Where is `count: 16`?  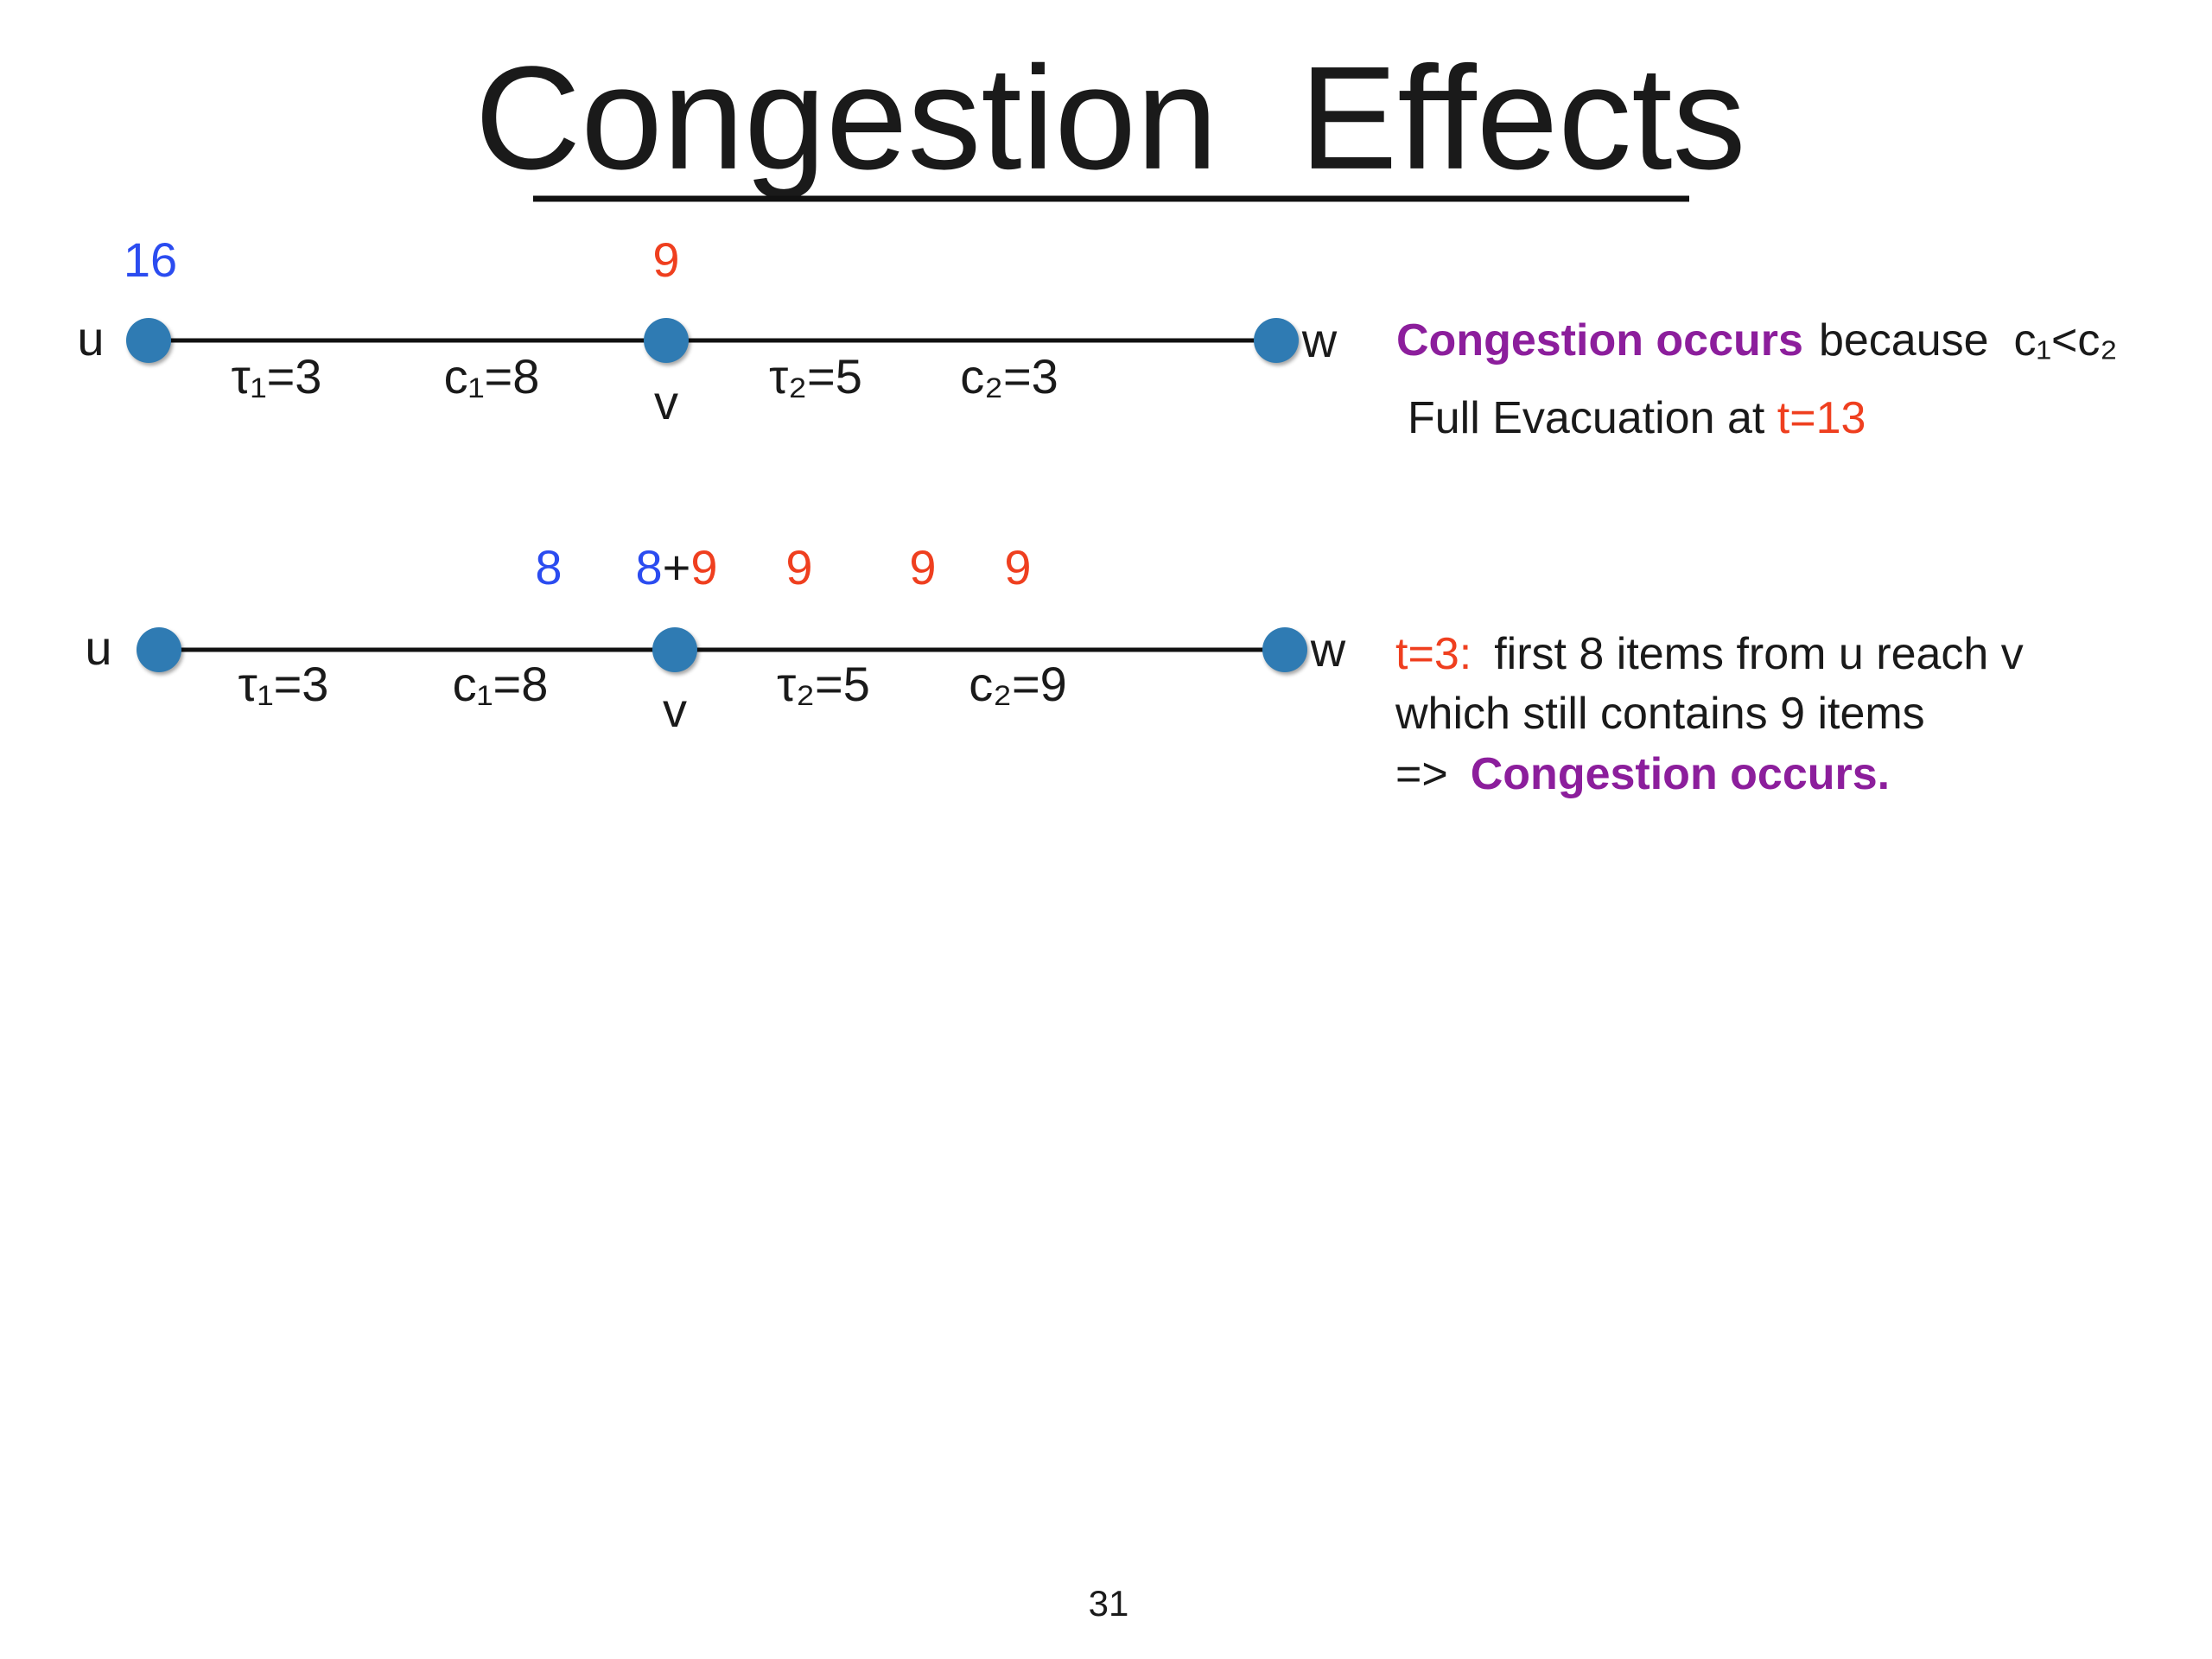 count: 16 is located at coordinates (150, 259).